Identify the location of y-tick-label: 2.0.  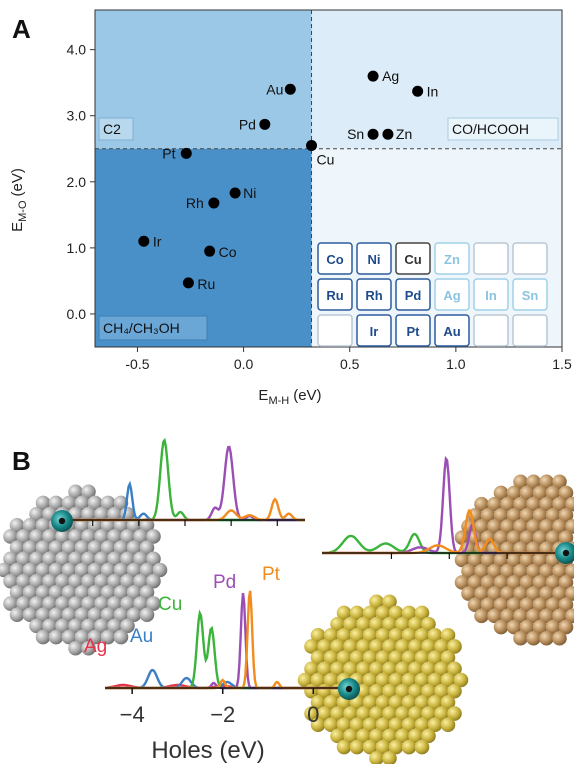
(77, 182).